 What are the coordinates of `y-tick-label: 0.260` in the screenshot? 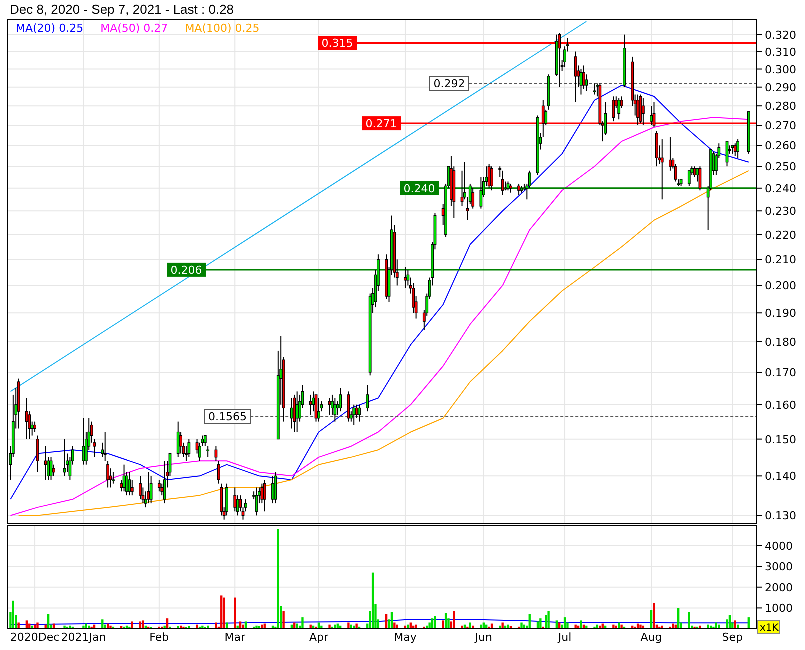 It's located at (780, 146).